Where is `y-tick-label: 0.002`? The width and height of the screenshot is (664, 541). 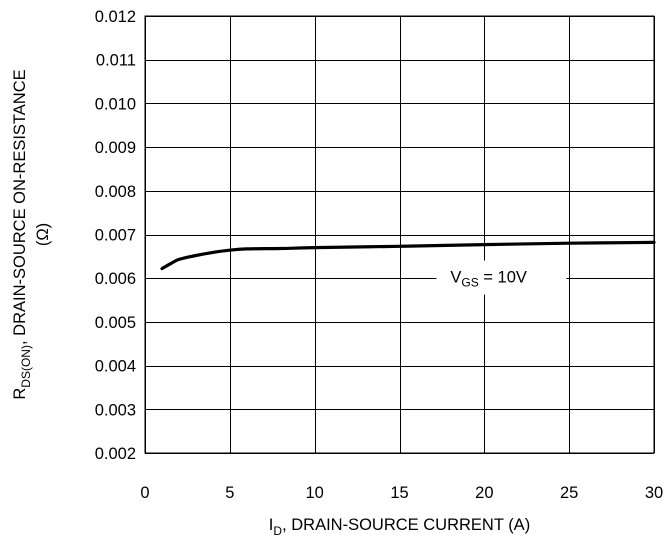
y-tick-label: 0.002 is located at coordinates (115, 454).